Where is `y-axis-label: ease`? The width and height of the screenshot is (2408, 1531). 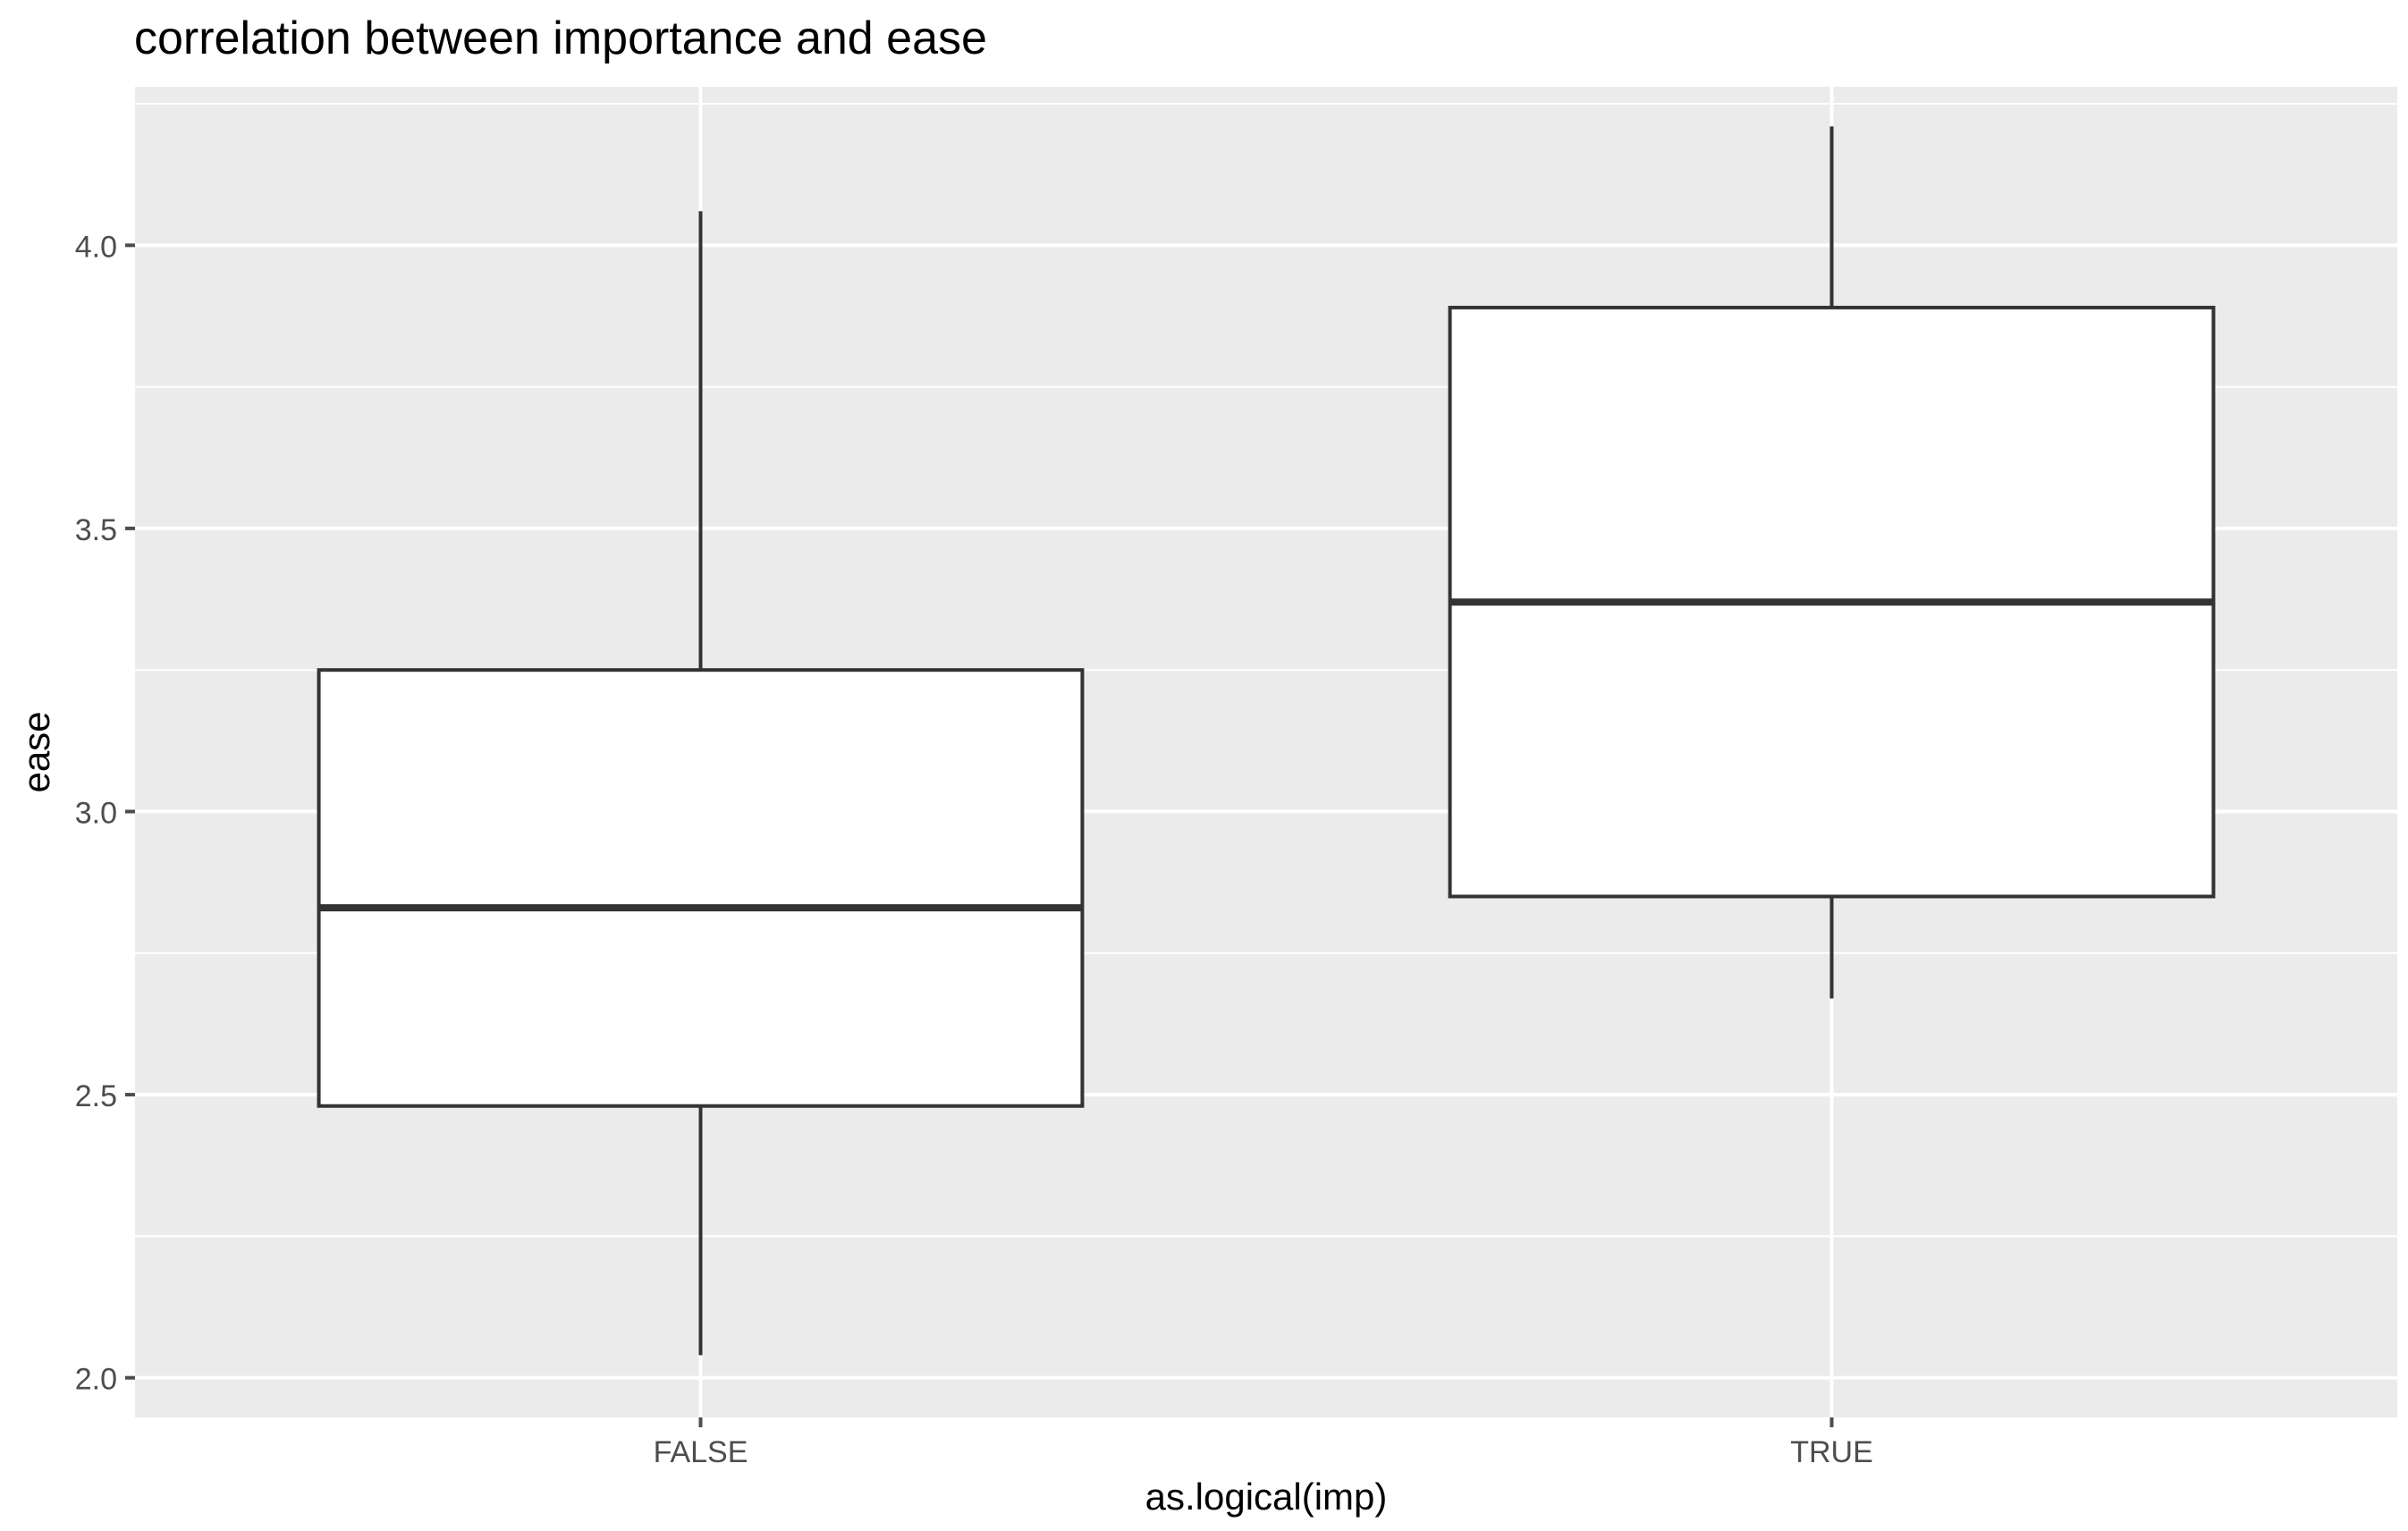
y-axis-label: ease is located at coordinates (36, 751).